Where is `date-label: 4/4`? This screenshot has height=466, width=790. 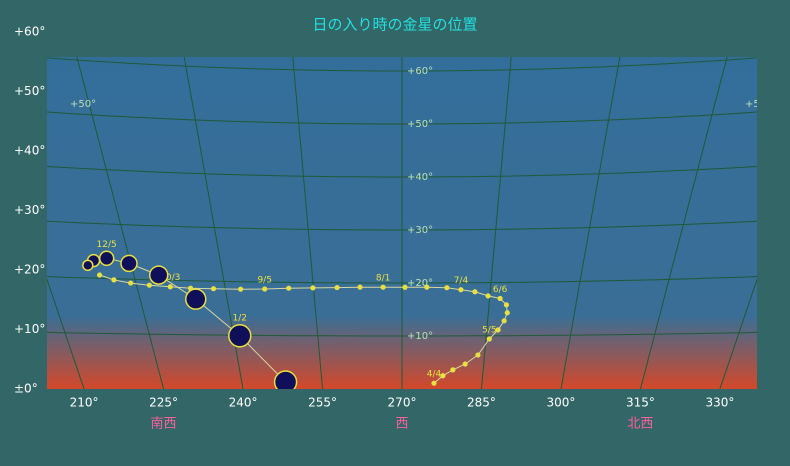
date-label: 4/4 is located at coordinates (434, 375).